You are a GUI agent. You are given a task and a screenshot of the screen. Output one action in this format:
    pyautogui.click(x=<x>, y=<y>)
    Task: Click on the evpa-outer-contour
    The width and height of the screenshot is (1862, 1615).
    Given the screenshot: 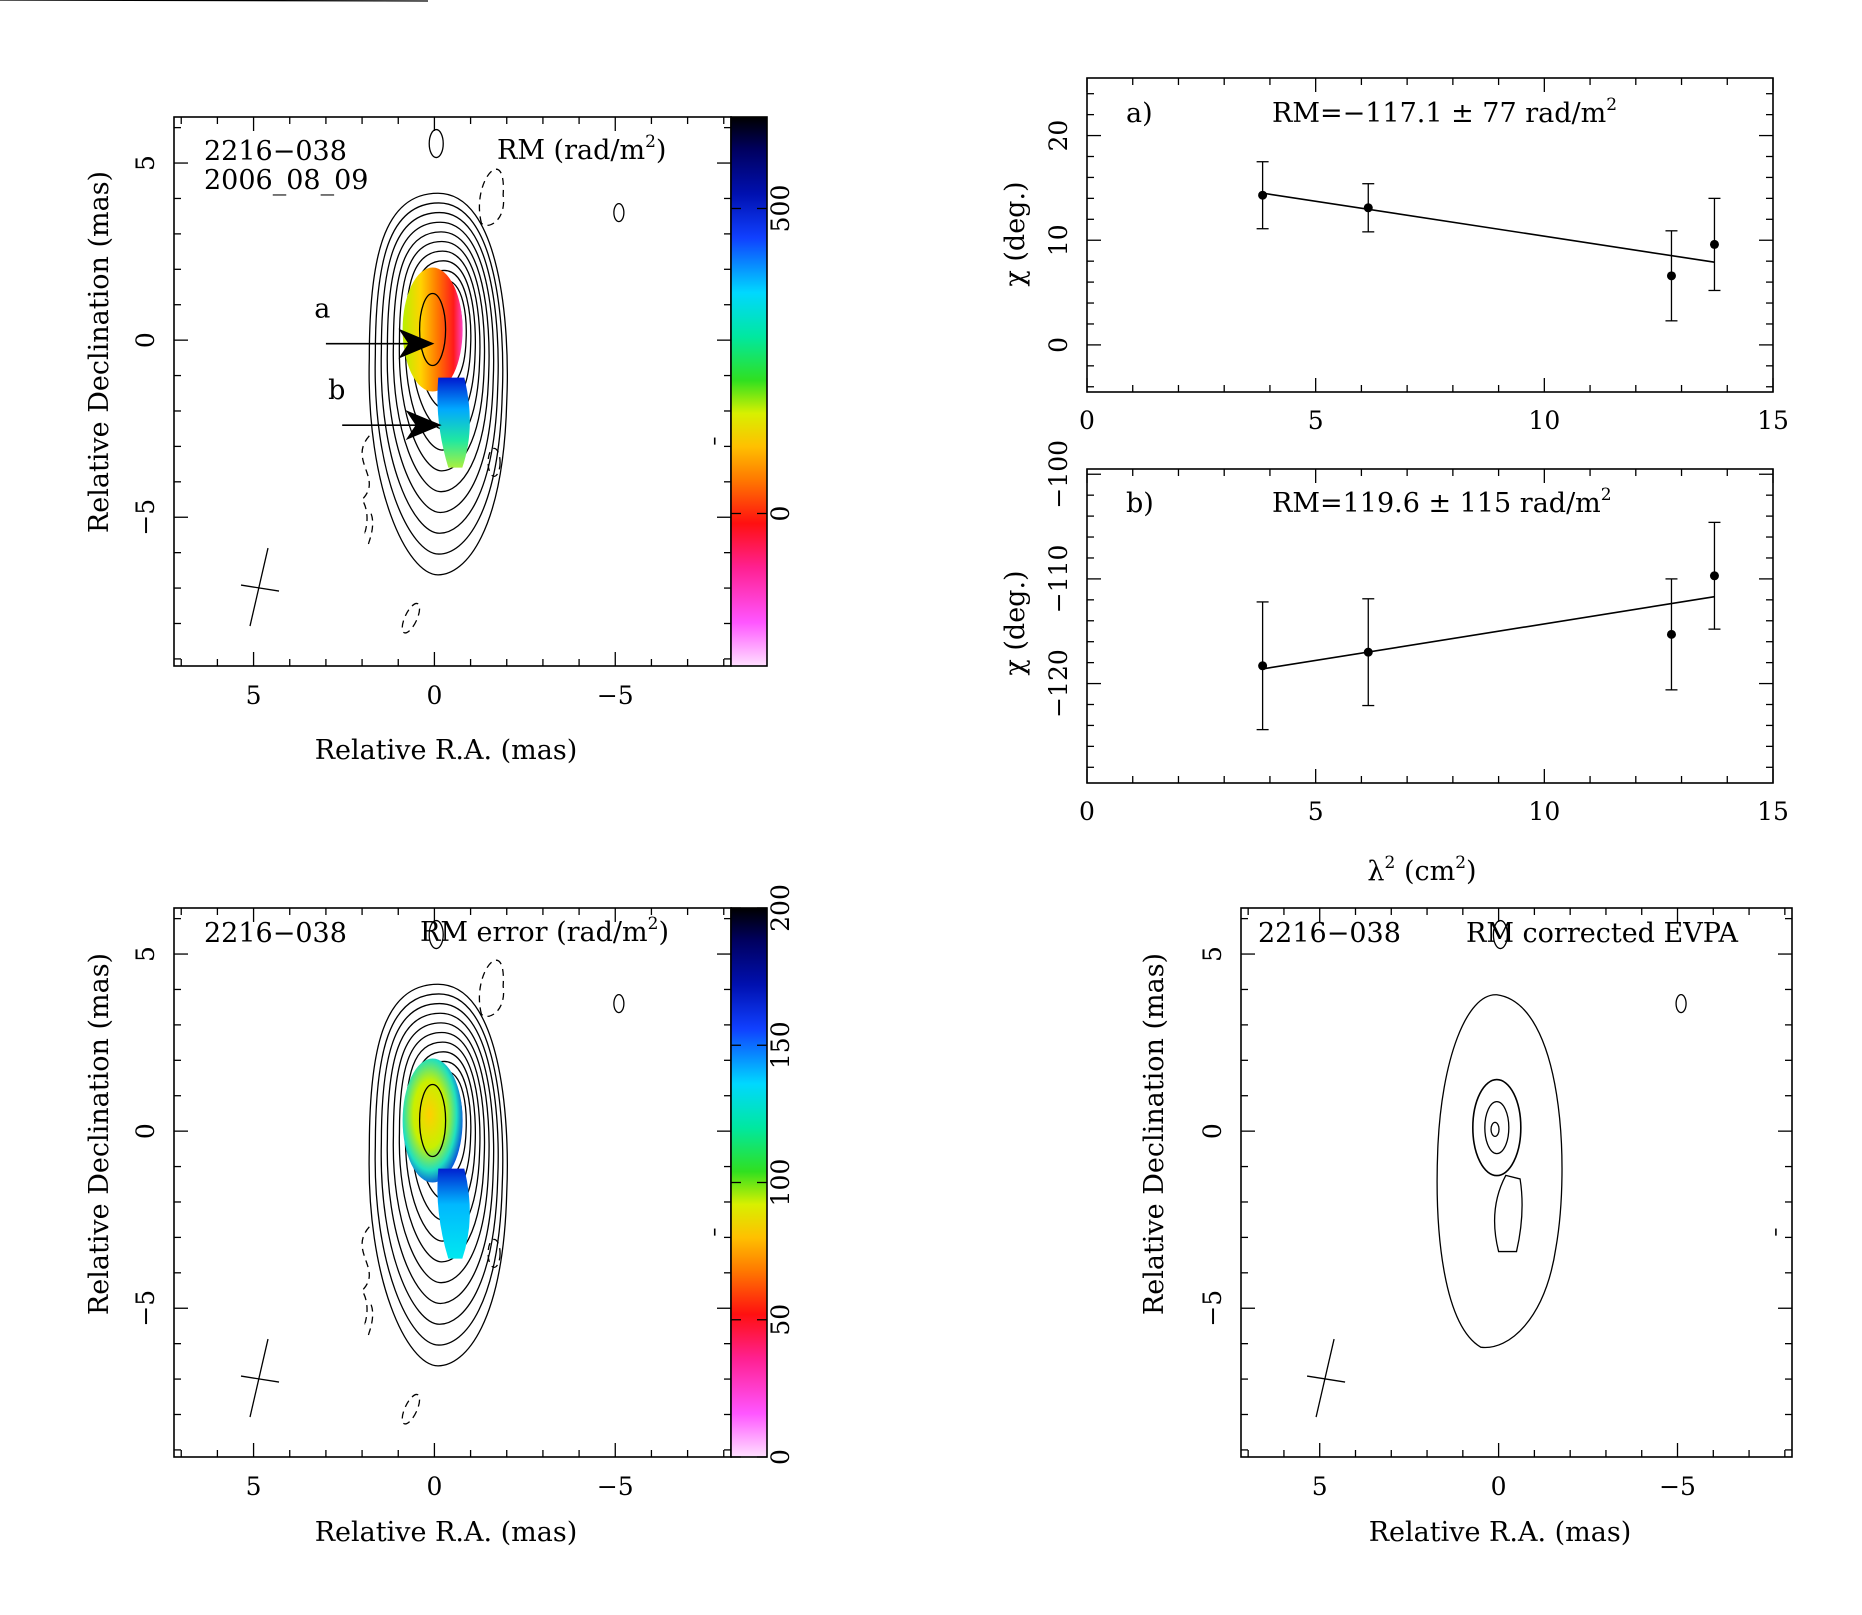 What is the action you would take?
    pyautogui.click(x=1499, y=1171)
    